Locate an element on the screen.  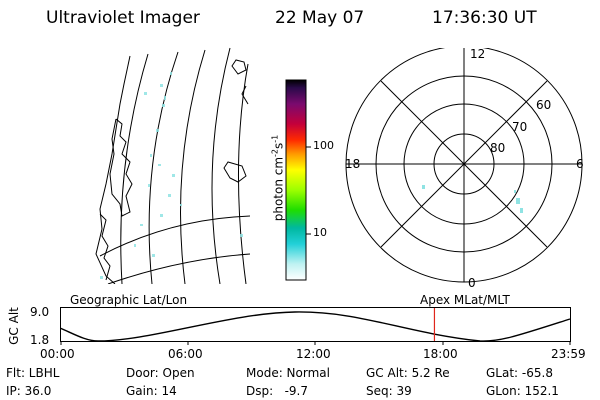
timeline-ytick-max: 9.0 is located at coordinates (40, 312).